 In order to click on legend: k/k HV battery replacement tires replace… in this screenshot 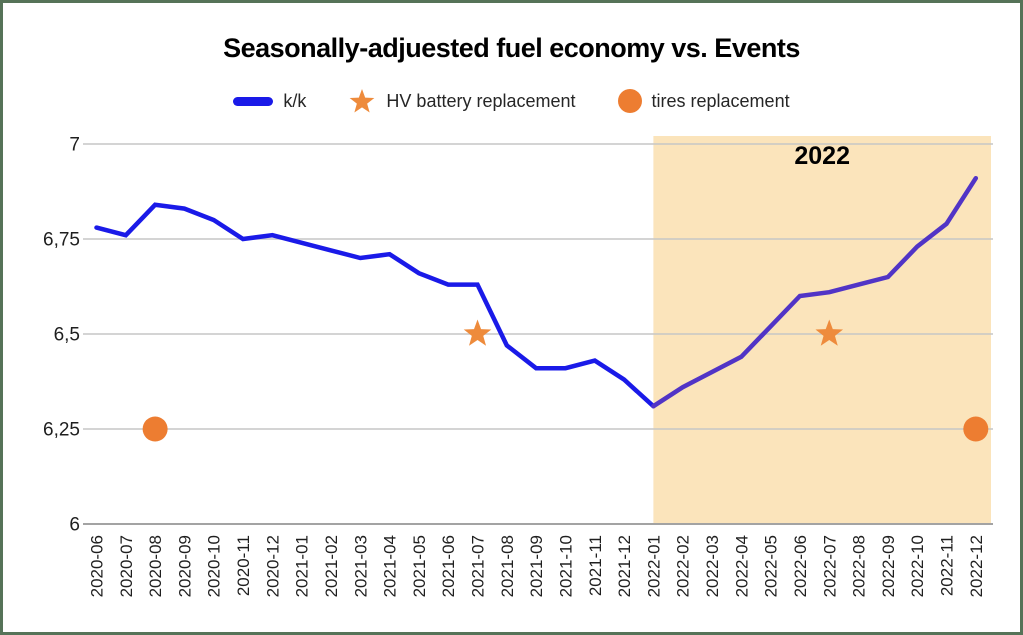, I will do `click(511, 101)`.